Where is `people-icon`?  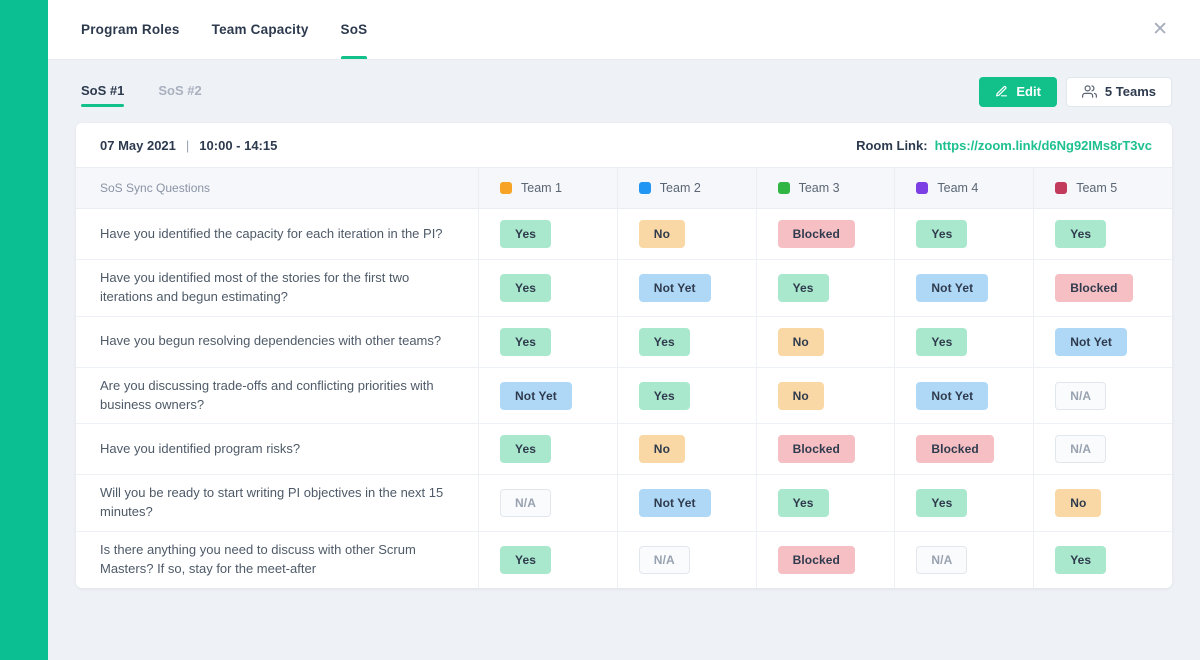 people-icon is located at coordinates (1089, 91).